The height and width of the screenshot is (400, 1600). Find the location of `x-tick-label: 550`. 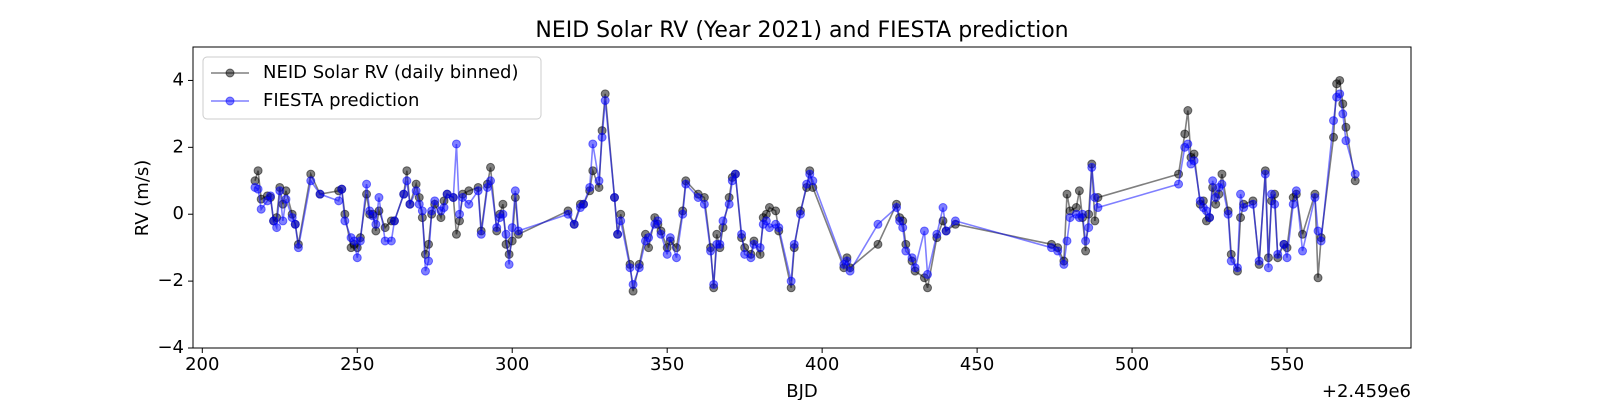

x-tick-label: 550 is located at coordinates (1287, 364).